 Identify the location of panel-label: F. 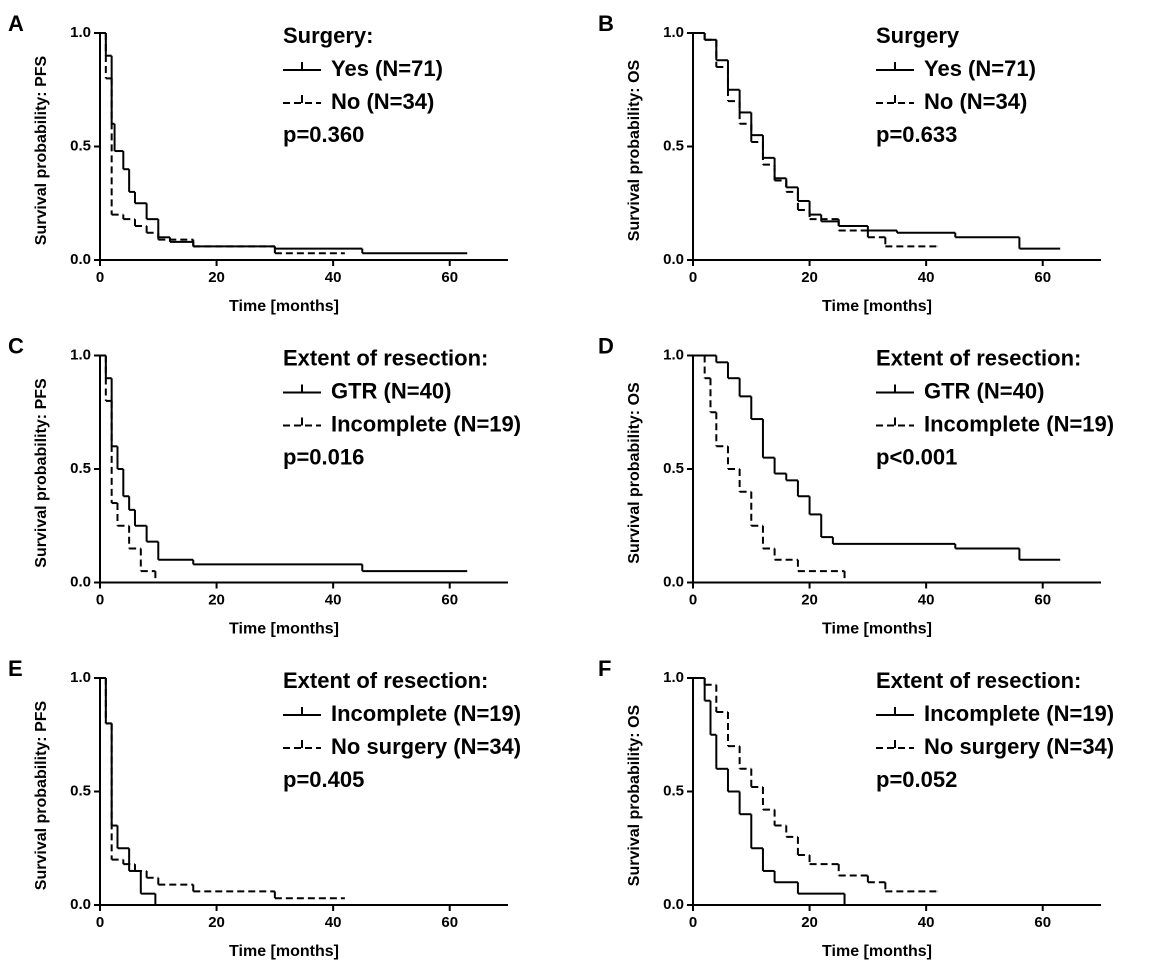
(604, 668).